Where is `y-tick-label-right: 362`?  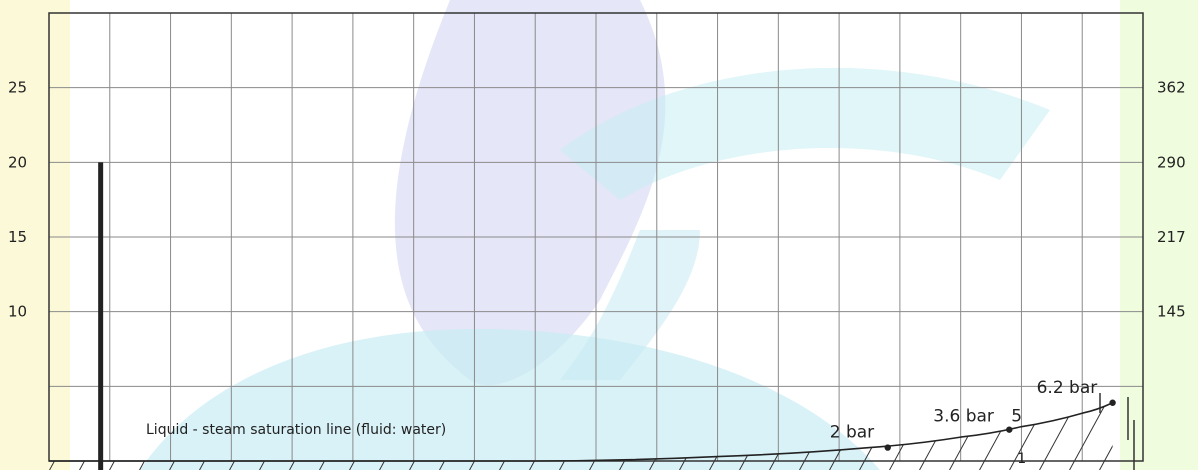 y-tick-label-right: 362 is located at coordinates (1171, 88).